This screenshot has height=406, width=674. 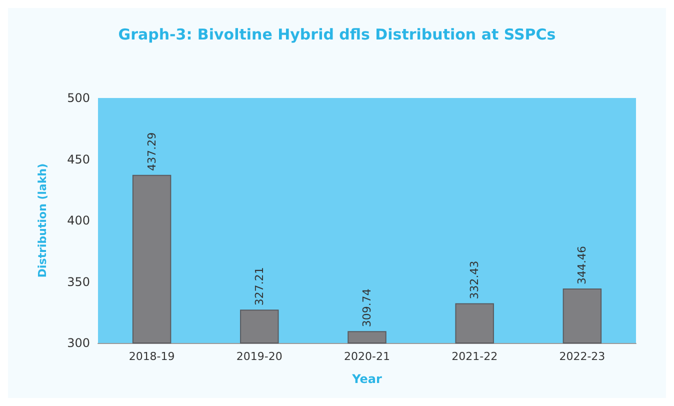 What do you see at coordinates (78, 98) in the screenshot?
I see `y-tick-label: 500` at bounding box center [78, 98].